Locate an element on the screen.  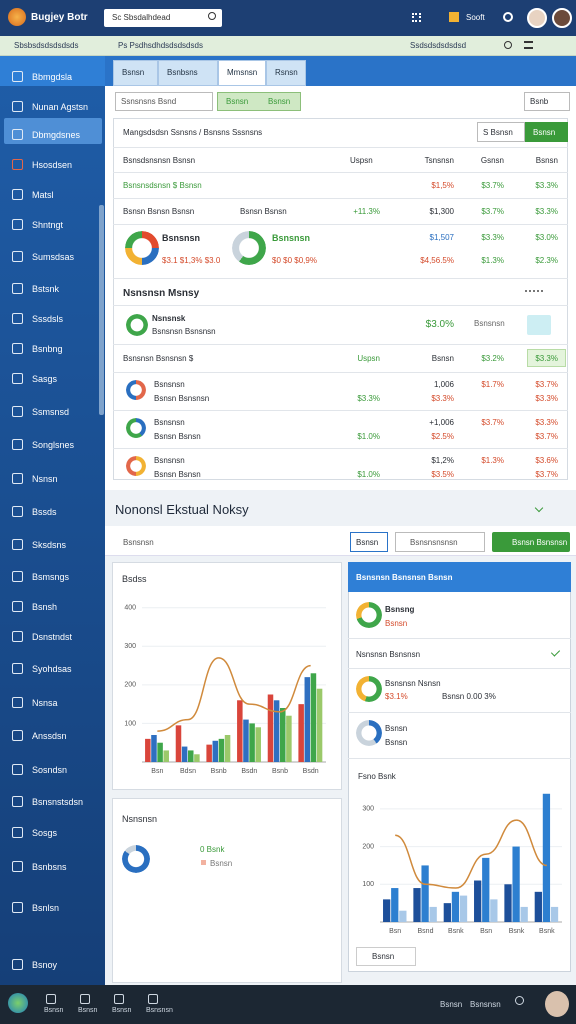
breadcrumb: Ps Psdhsdhdsdsdsdsds is located at coordinates (160, 45).